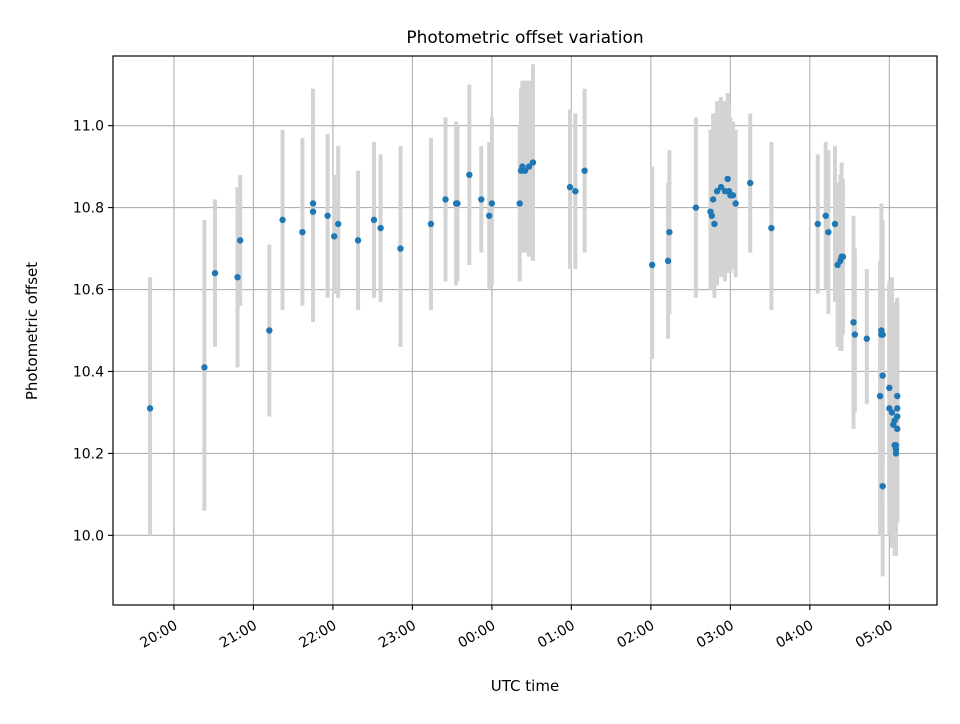  I want to click on y-axis-label: Photometric offset, so click(32, 331).